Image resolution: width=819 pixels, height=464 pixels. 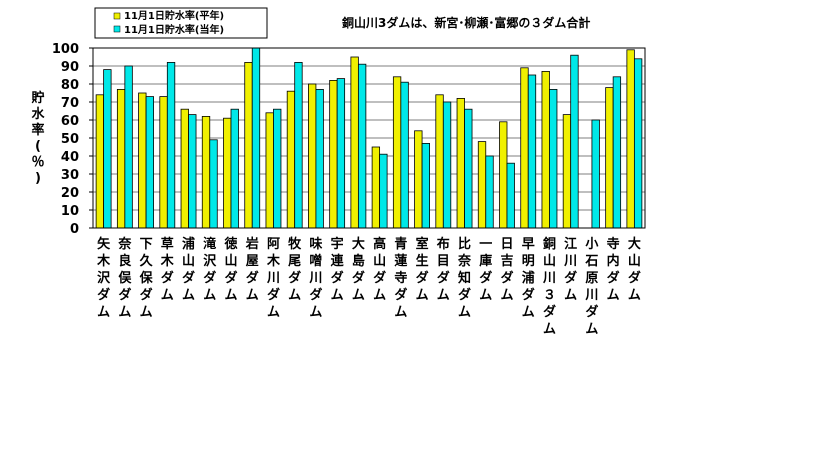 What do you see at coordinates (485, 270) in the screenshot?
I see `x-tick-label: 一庫ダム` at bounding box center [485, 270].